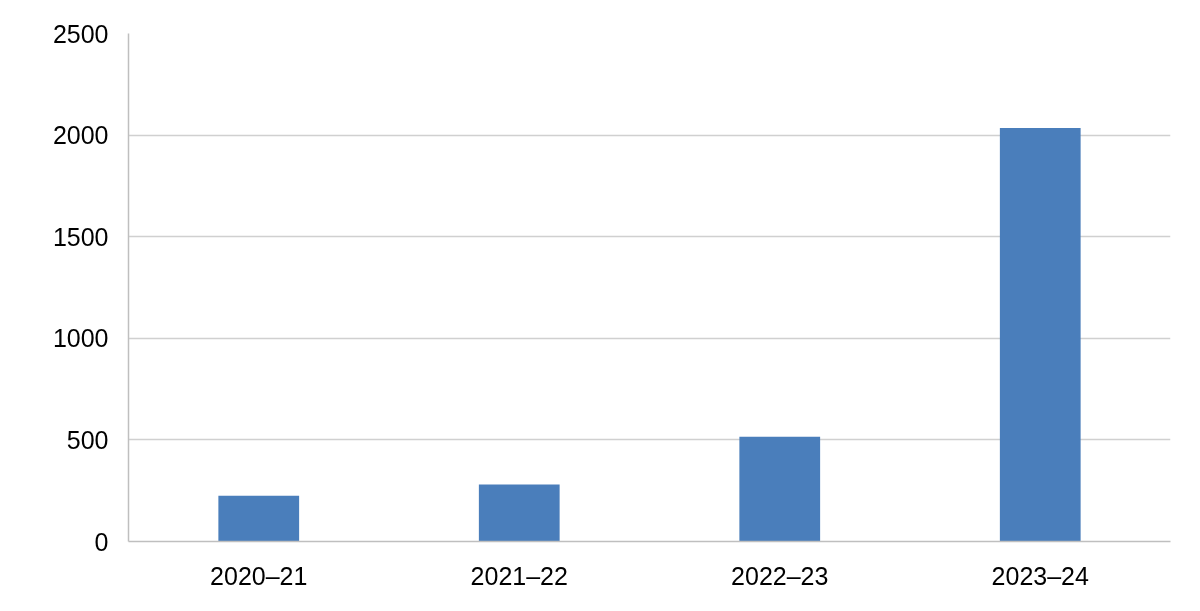  I want to click on y-tick-label: 2000, so click(80, 135).